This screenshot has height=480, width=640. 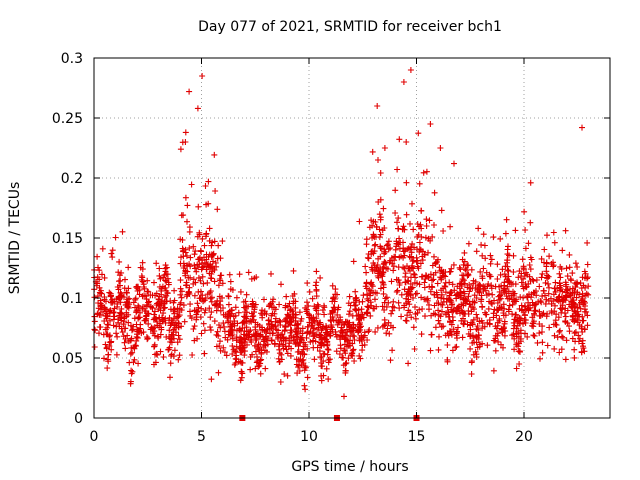 What do you see at coordinates (349, 467) in the screenshot?
I see `x-axis-label: GPS time / hours` at bounding box center [349, 467].